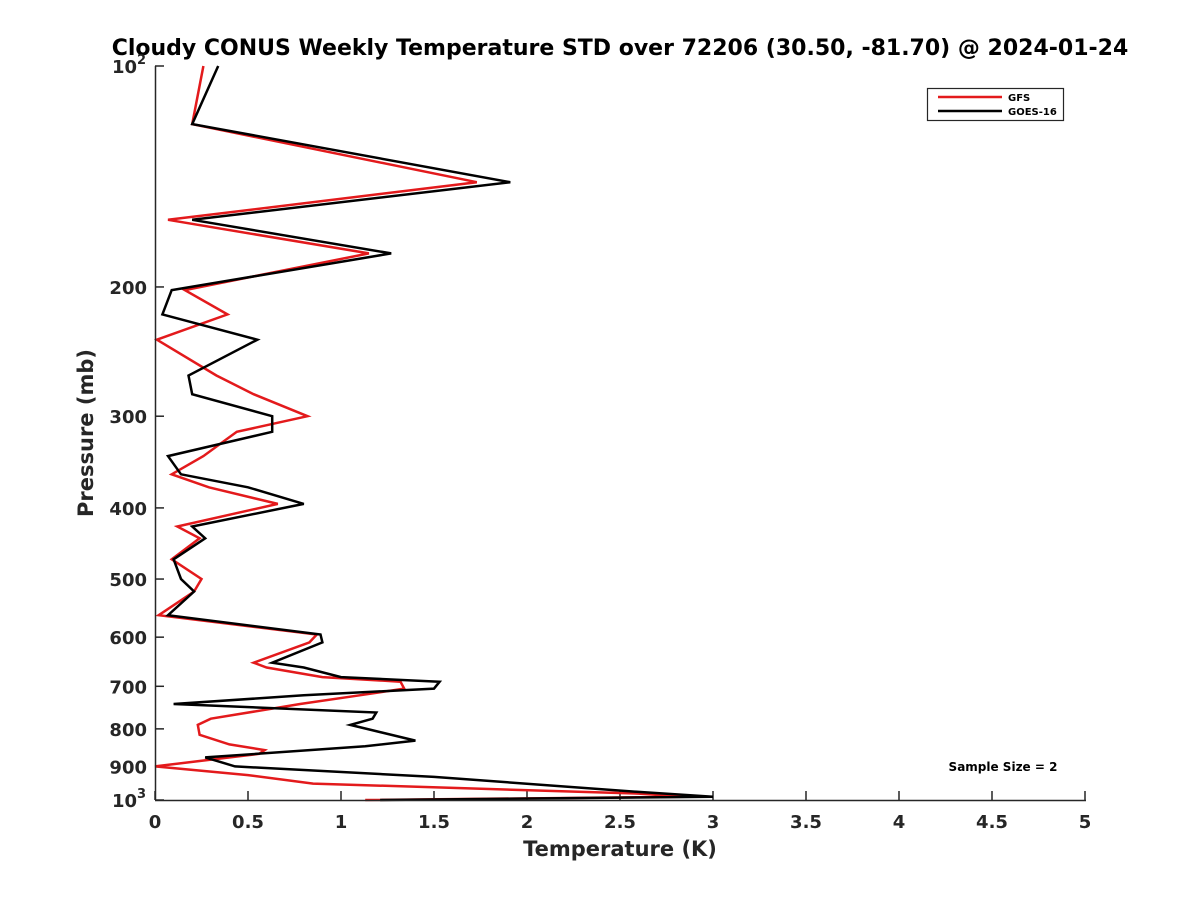  Describe the element at coordinates (128, 288) in the screenshot. I see `y-tick-label: 200` at that location.